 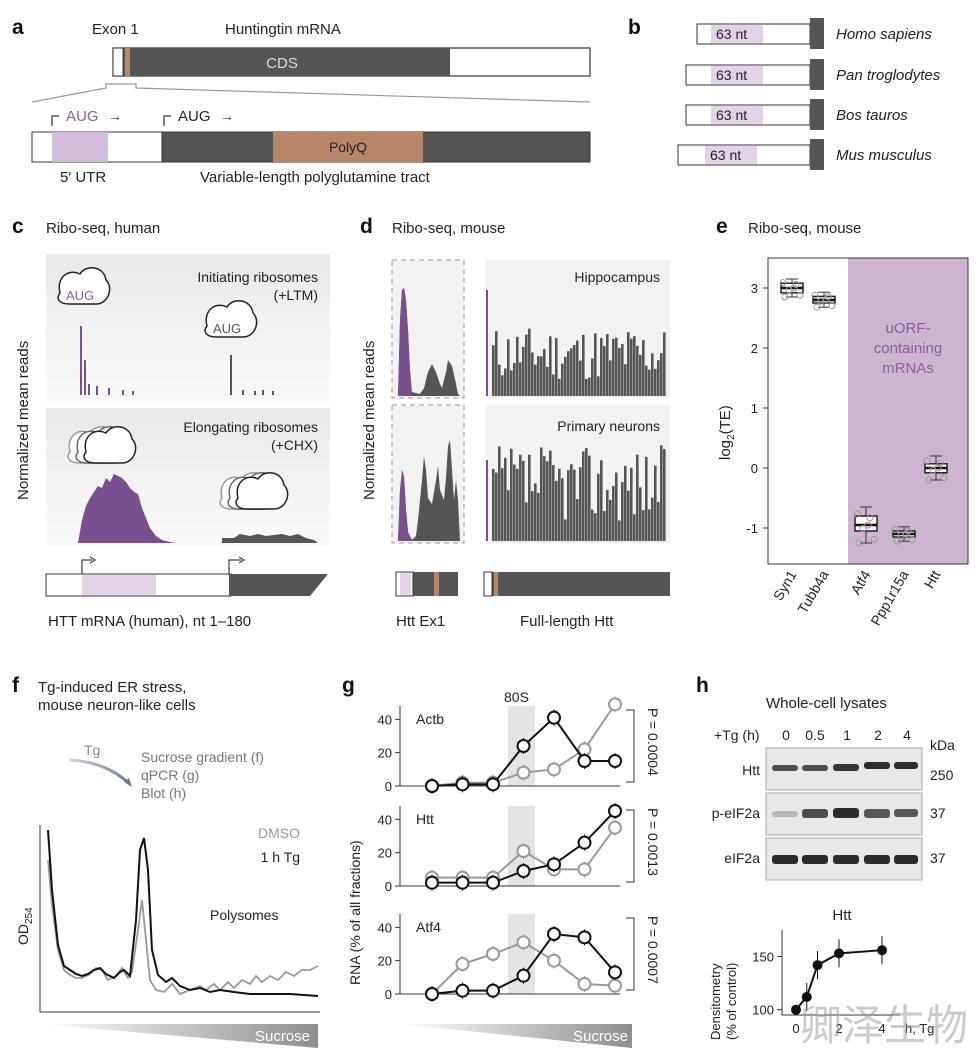 I want to click on panel-g-ylabel: RNA (% of all fractions), so click(x=355, y=912).